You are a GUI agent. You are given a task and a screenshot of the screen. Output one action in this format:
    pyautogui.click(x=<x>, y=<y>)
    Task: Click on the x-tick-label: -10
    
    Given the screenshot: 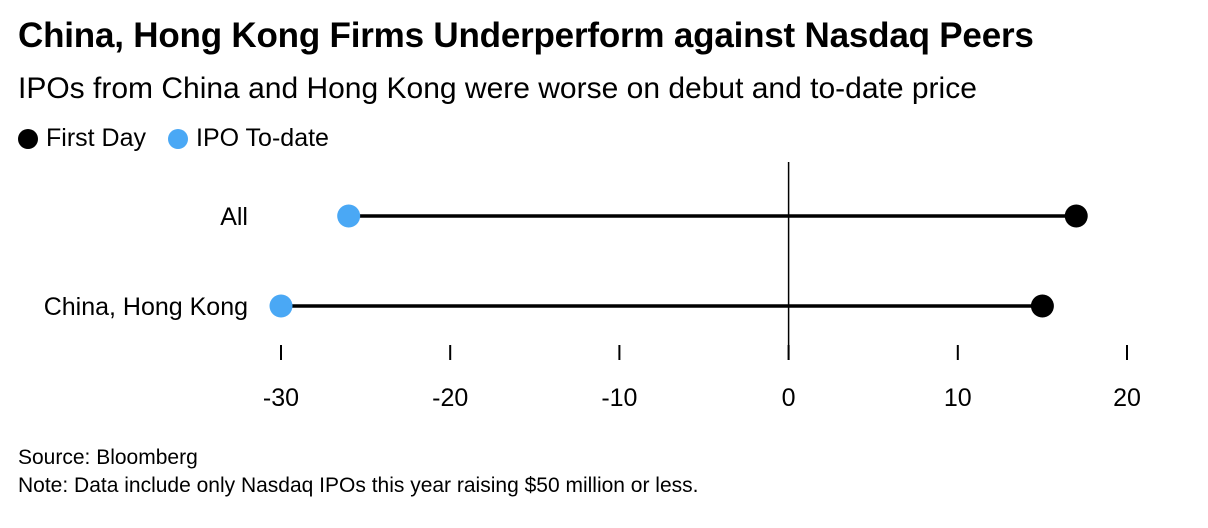 What is the action you would take?
    pyautogui.click(x=619, y=398)
    